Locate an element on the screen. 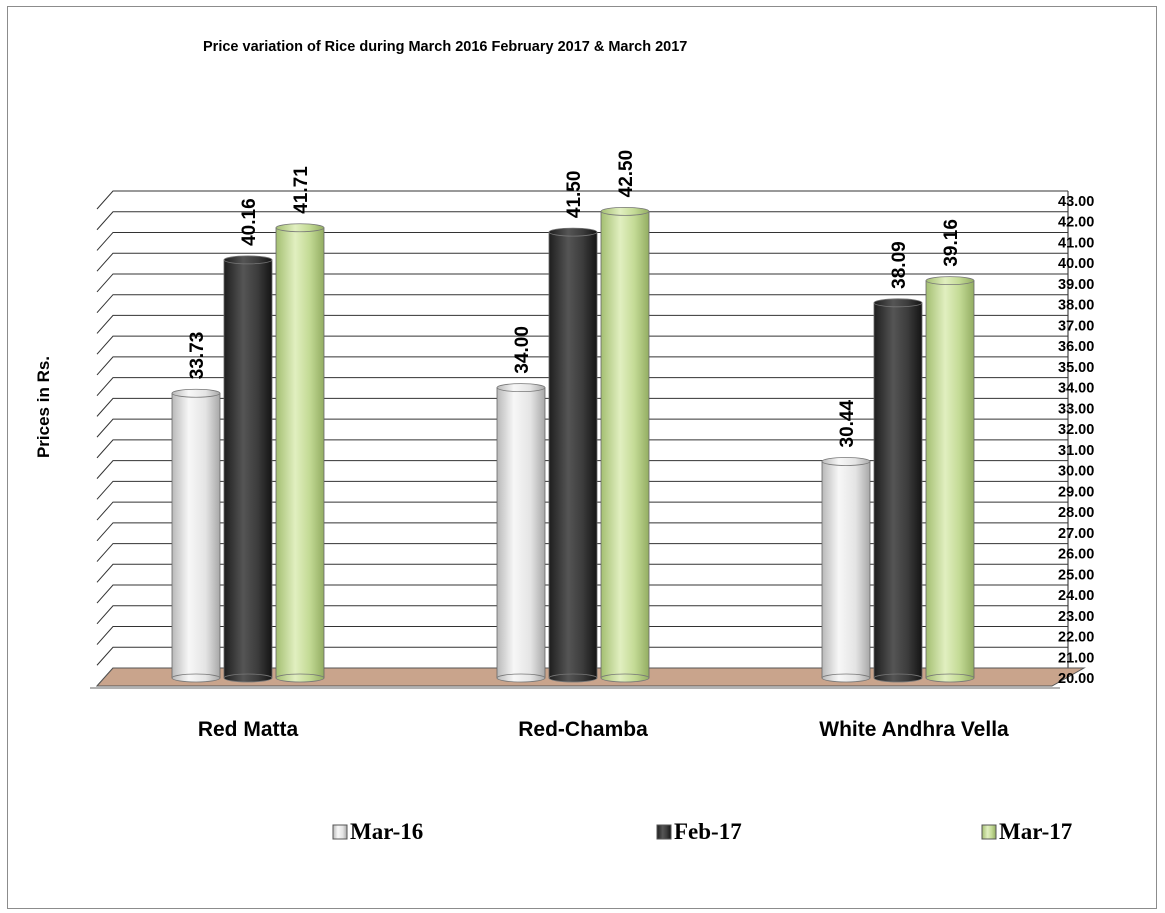  legend-item: Feb-17 is located at coordinates (699, 831).